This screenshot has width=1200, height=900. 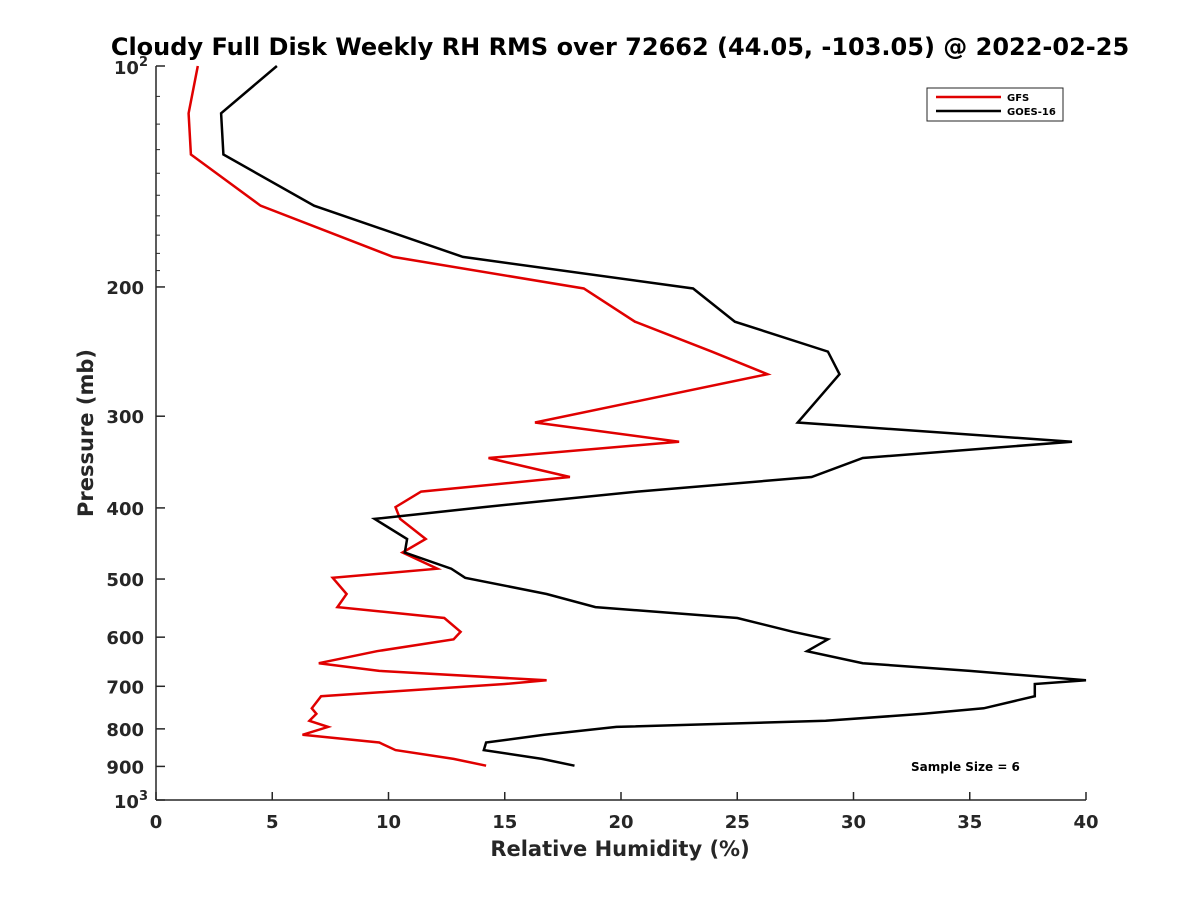 I want to click on y-axis-ticks: 10² 200 300 400 500 600 700 800 900 10³, so click(x=135, y=434).